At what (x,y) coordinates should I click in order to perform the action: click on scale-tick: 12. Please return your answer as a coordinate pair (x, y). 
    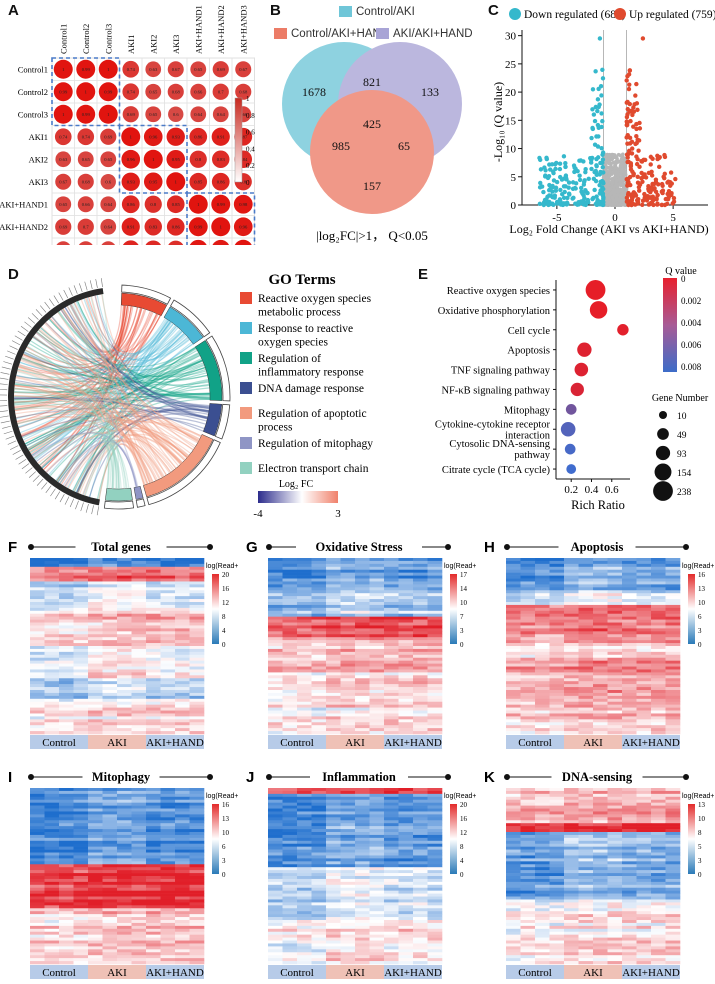
    Looking at the image, I should click on (226, 603).